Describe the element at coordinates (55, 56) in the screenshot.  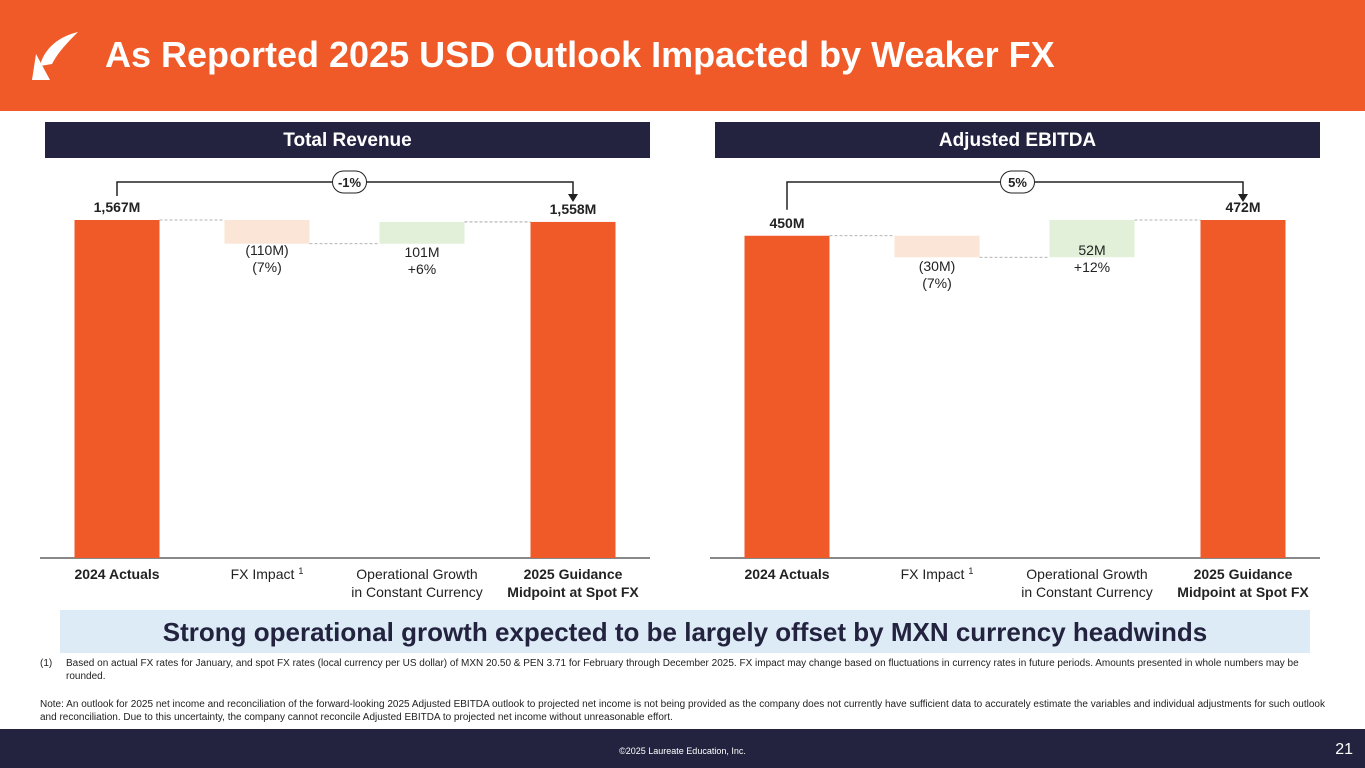
I see `leaf-logo-icon` at that location.